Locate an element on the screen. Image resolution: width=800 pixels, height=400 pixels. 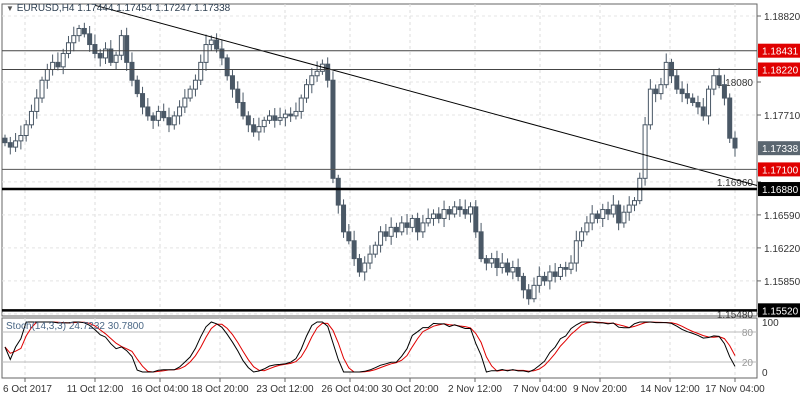
stoch-scale-label: 20 is located at coordinates (748, 363).